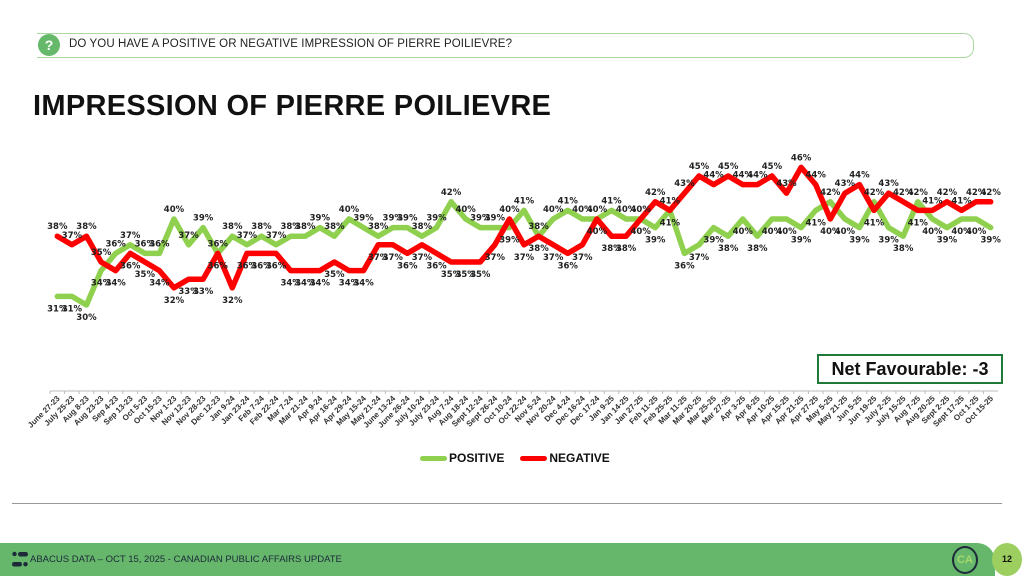 The image size is (1024, 576). Describe the element at coordinates (801, 158) in the screenshot. I see `data-label-negative: 46%` at that location.